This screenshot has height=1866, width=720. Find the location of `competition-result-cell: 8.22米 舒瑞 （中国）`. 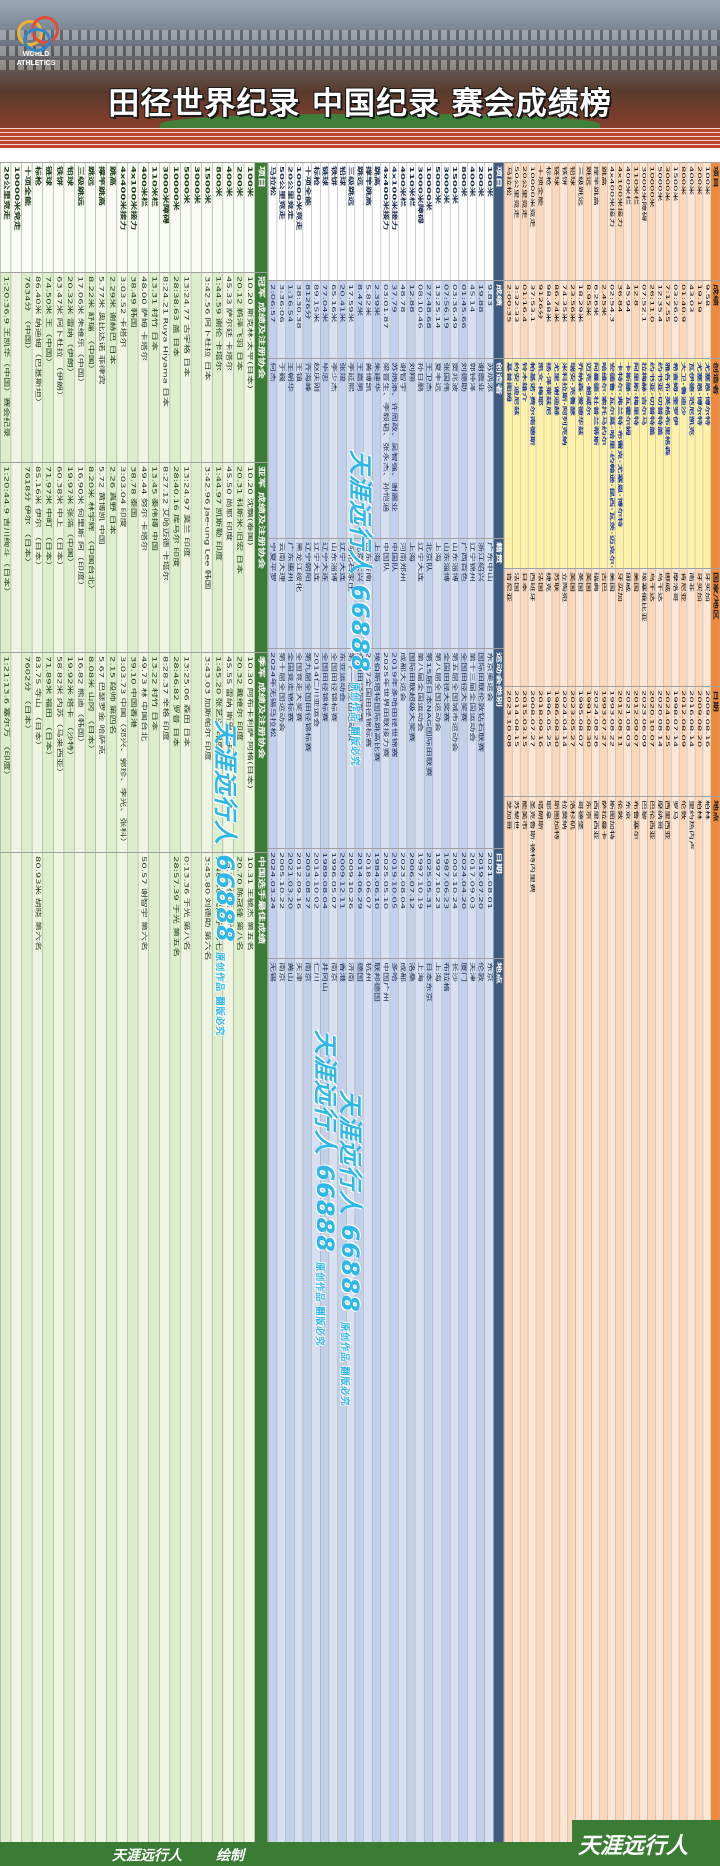

competition-result-cell: 8.22米 舒瑞 （中国） is located at coordinates (90, 367).